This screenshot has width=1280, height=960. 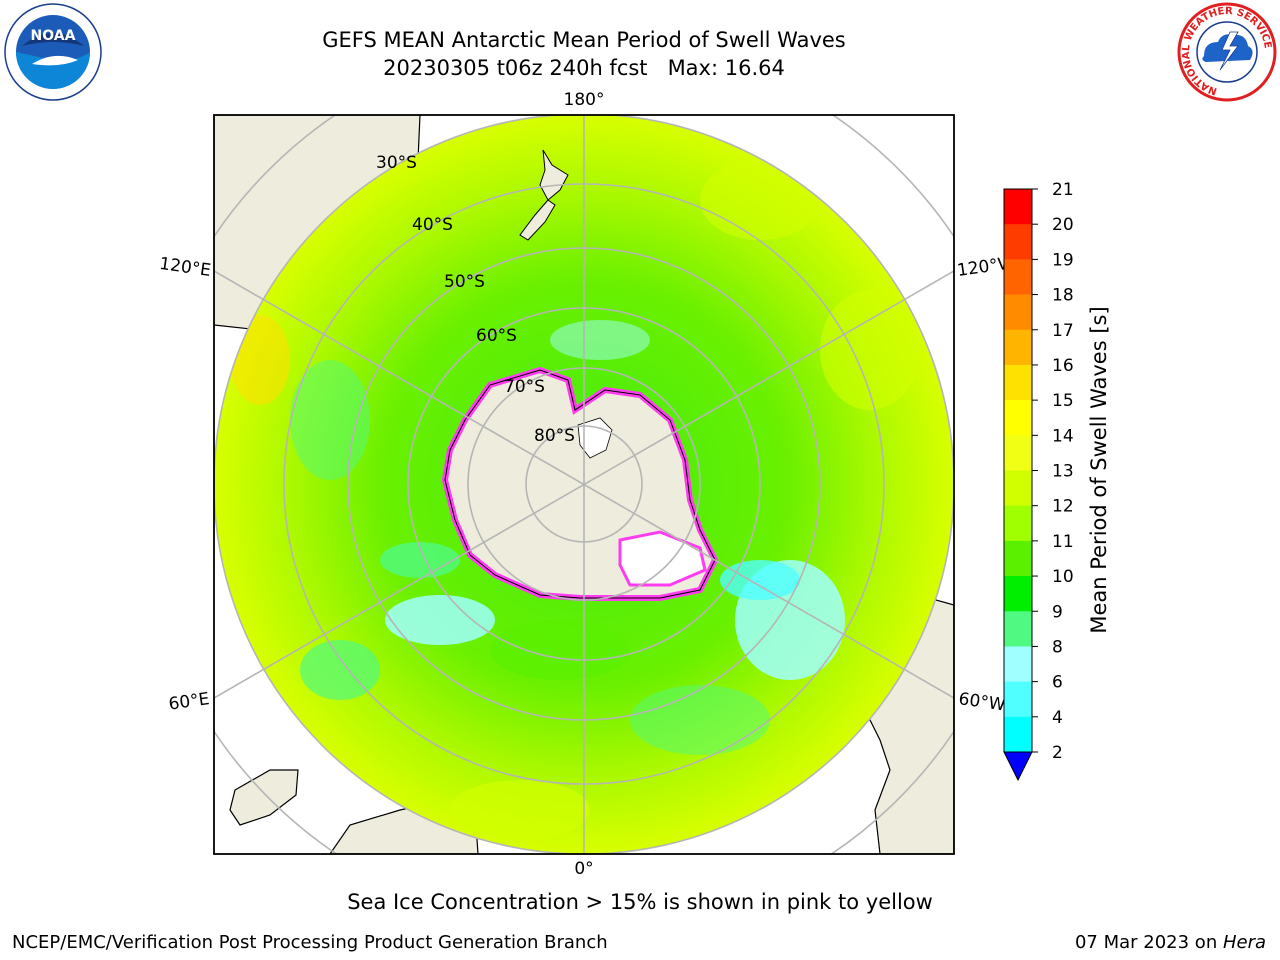 I want to click on ross-ice-shelf, so click(x=595, y=438).